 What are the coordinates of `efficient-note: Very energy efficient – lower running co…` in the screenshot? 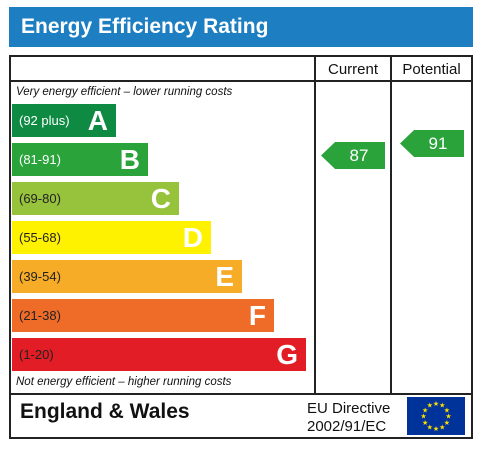 It's located at (124, 92).